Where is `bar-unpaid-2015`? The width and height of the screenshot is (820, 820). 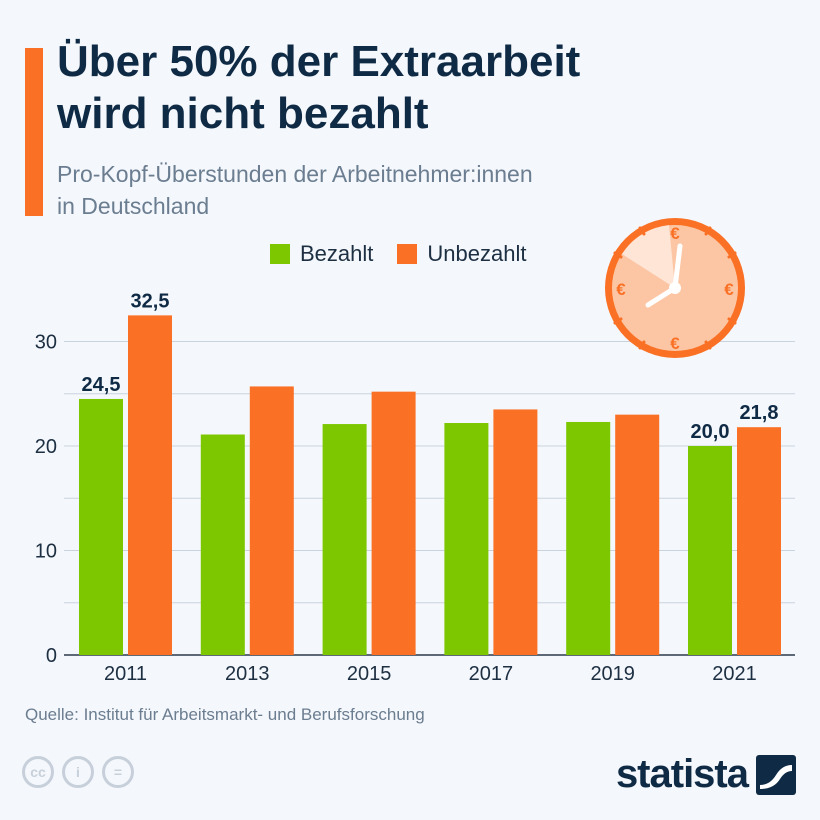 bar-unpaid-2015 is located at coordinates (393, 523).